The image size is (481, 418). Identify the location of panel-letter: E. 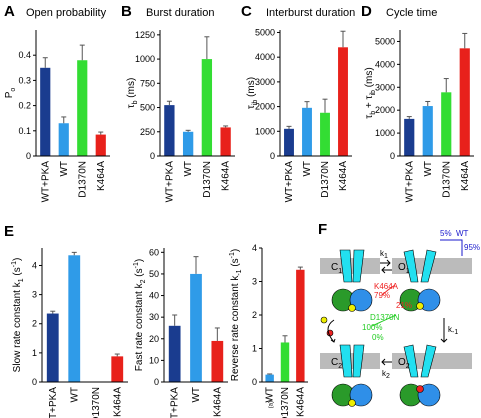
(9, 231).